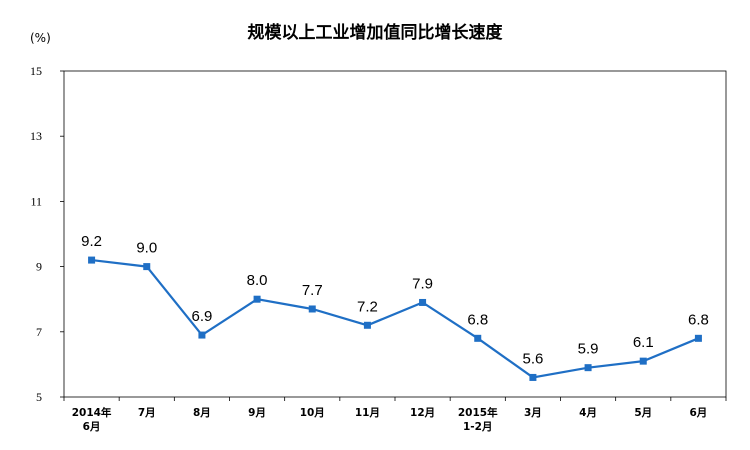  Describe the element at coordinates (202, 413) in the screenshot. I see `x-tick-label: 8月` at that location.